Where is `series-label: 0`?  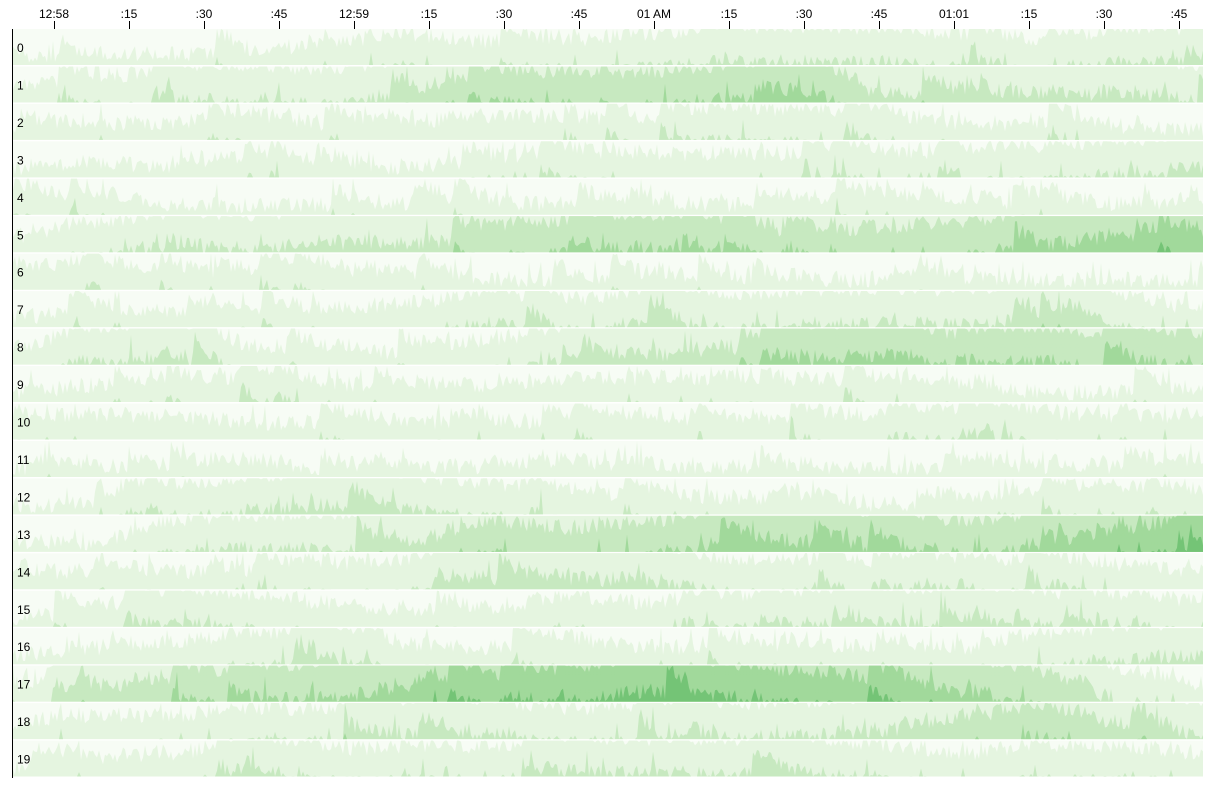
series-label: 0 is located at coordinates (20, 48).